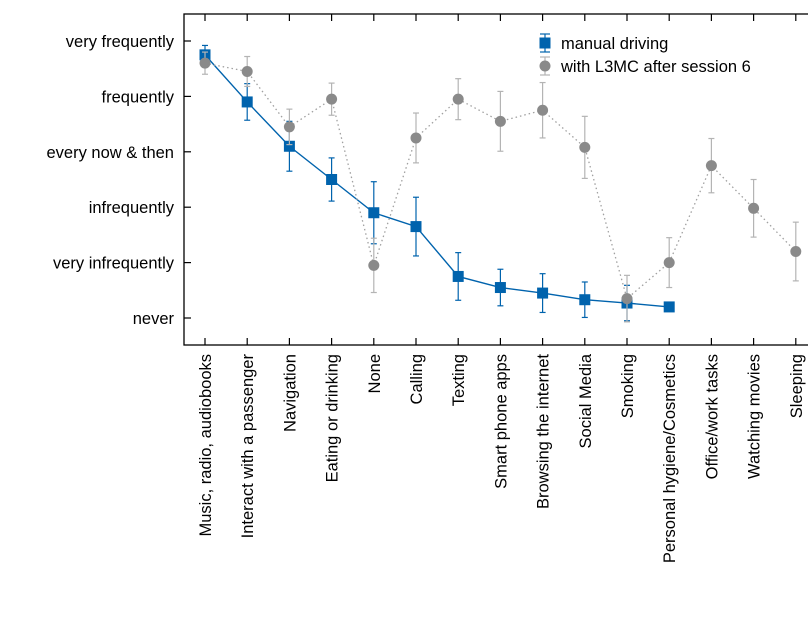 This screenshot has width=808, height=625. I want to click on y-tick-label: infrequently, so click(132, 208).